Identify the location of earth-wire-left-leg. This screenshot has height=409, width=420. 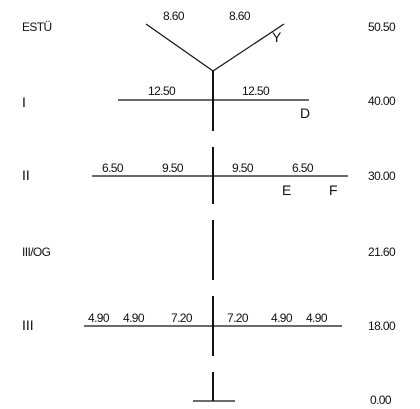
(179, 47).